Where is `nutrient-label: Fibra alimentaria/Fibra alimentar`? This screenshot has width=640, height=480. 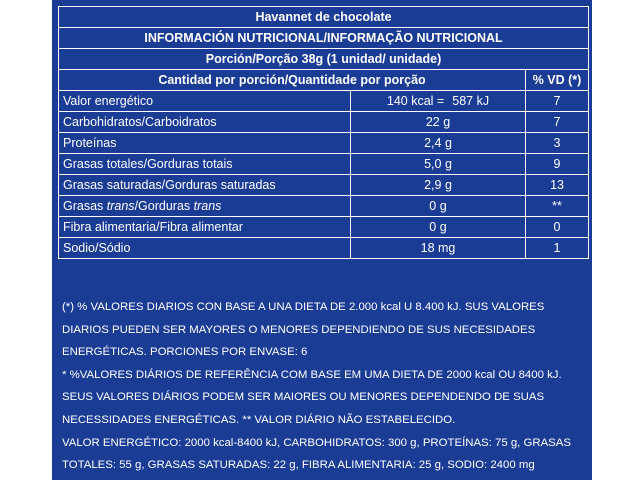
nutrient-label: Fibra alimentaria/Fibra alimentar is located at coordinates (204, 227).